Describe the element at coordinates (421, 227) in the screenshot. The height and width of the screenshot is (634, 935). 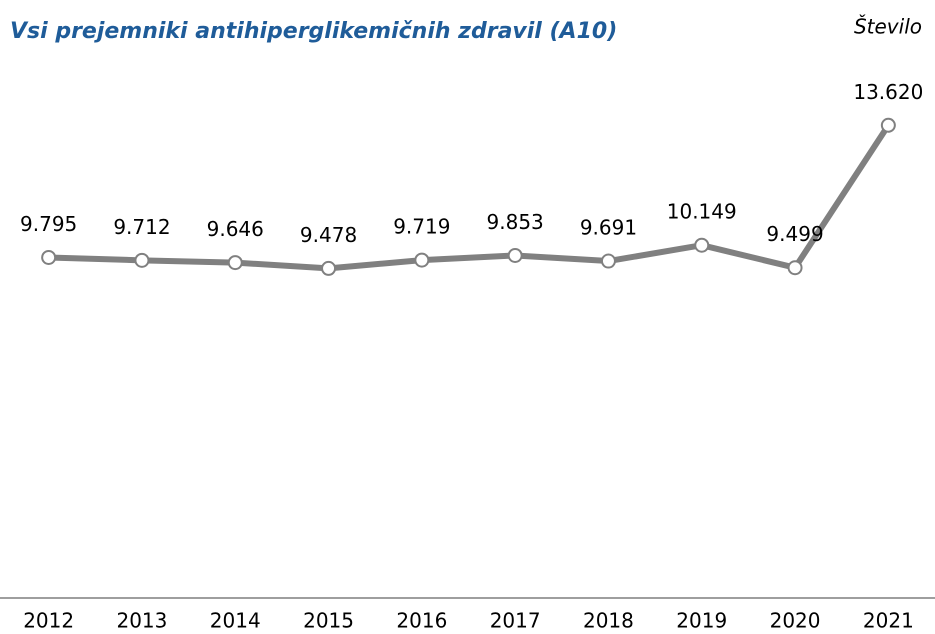
I see `data-label: 9.719` at that location.